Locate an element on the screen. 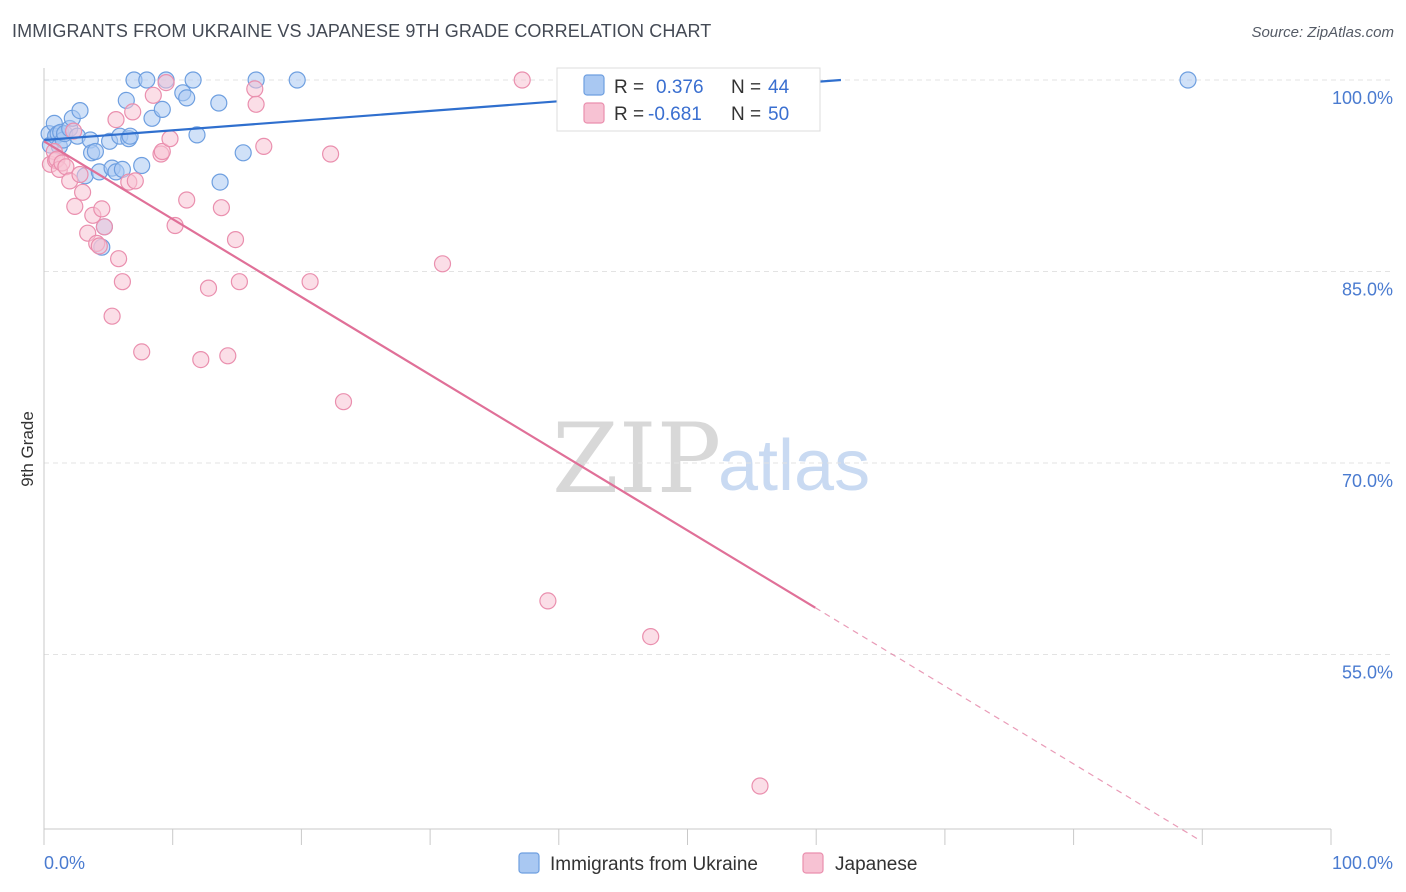 The image size is (1406, 892). legend-swatch-japanese is located at coordinates (594, 113).